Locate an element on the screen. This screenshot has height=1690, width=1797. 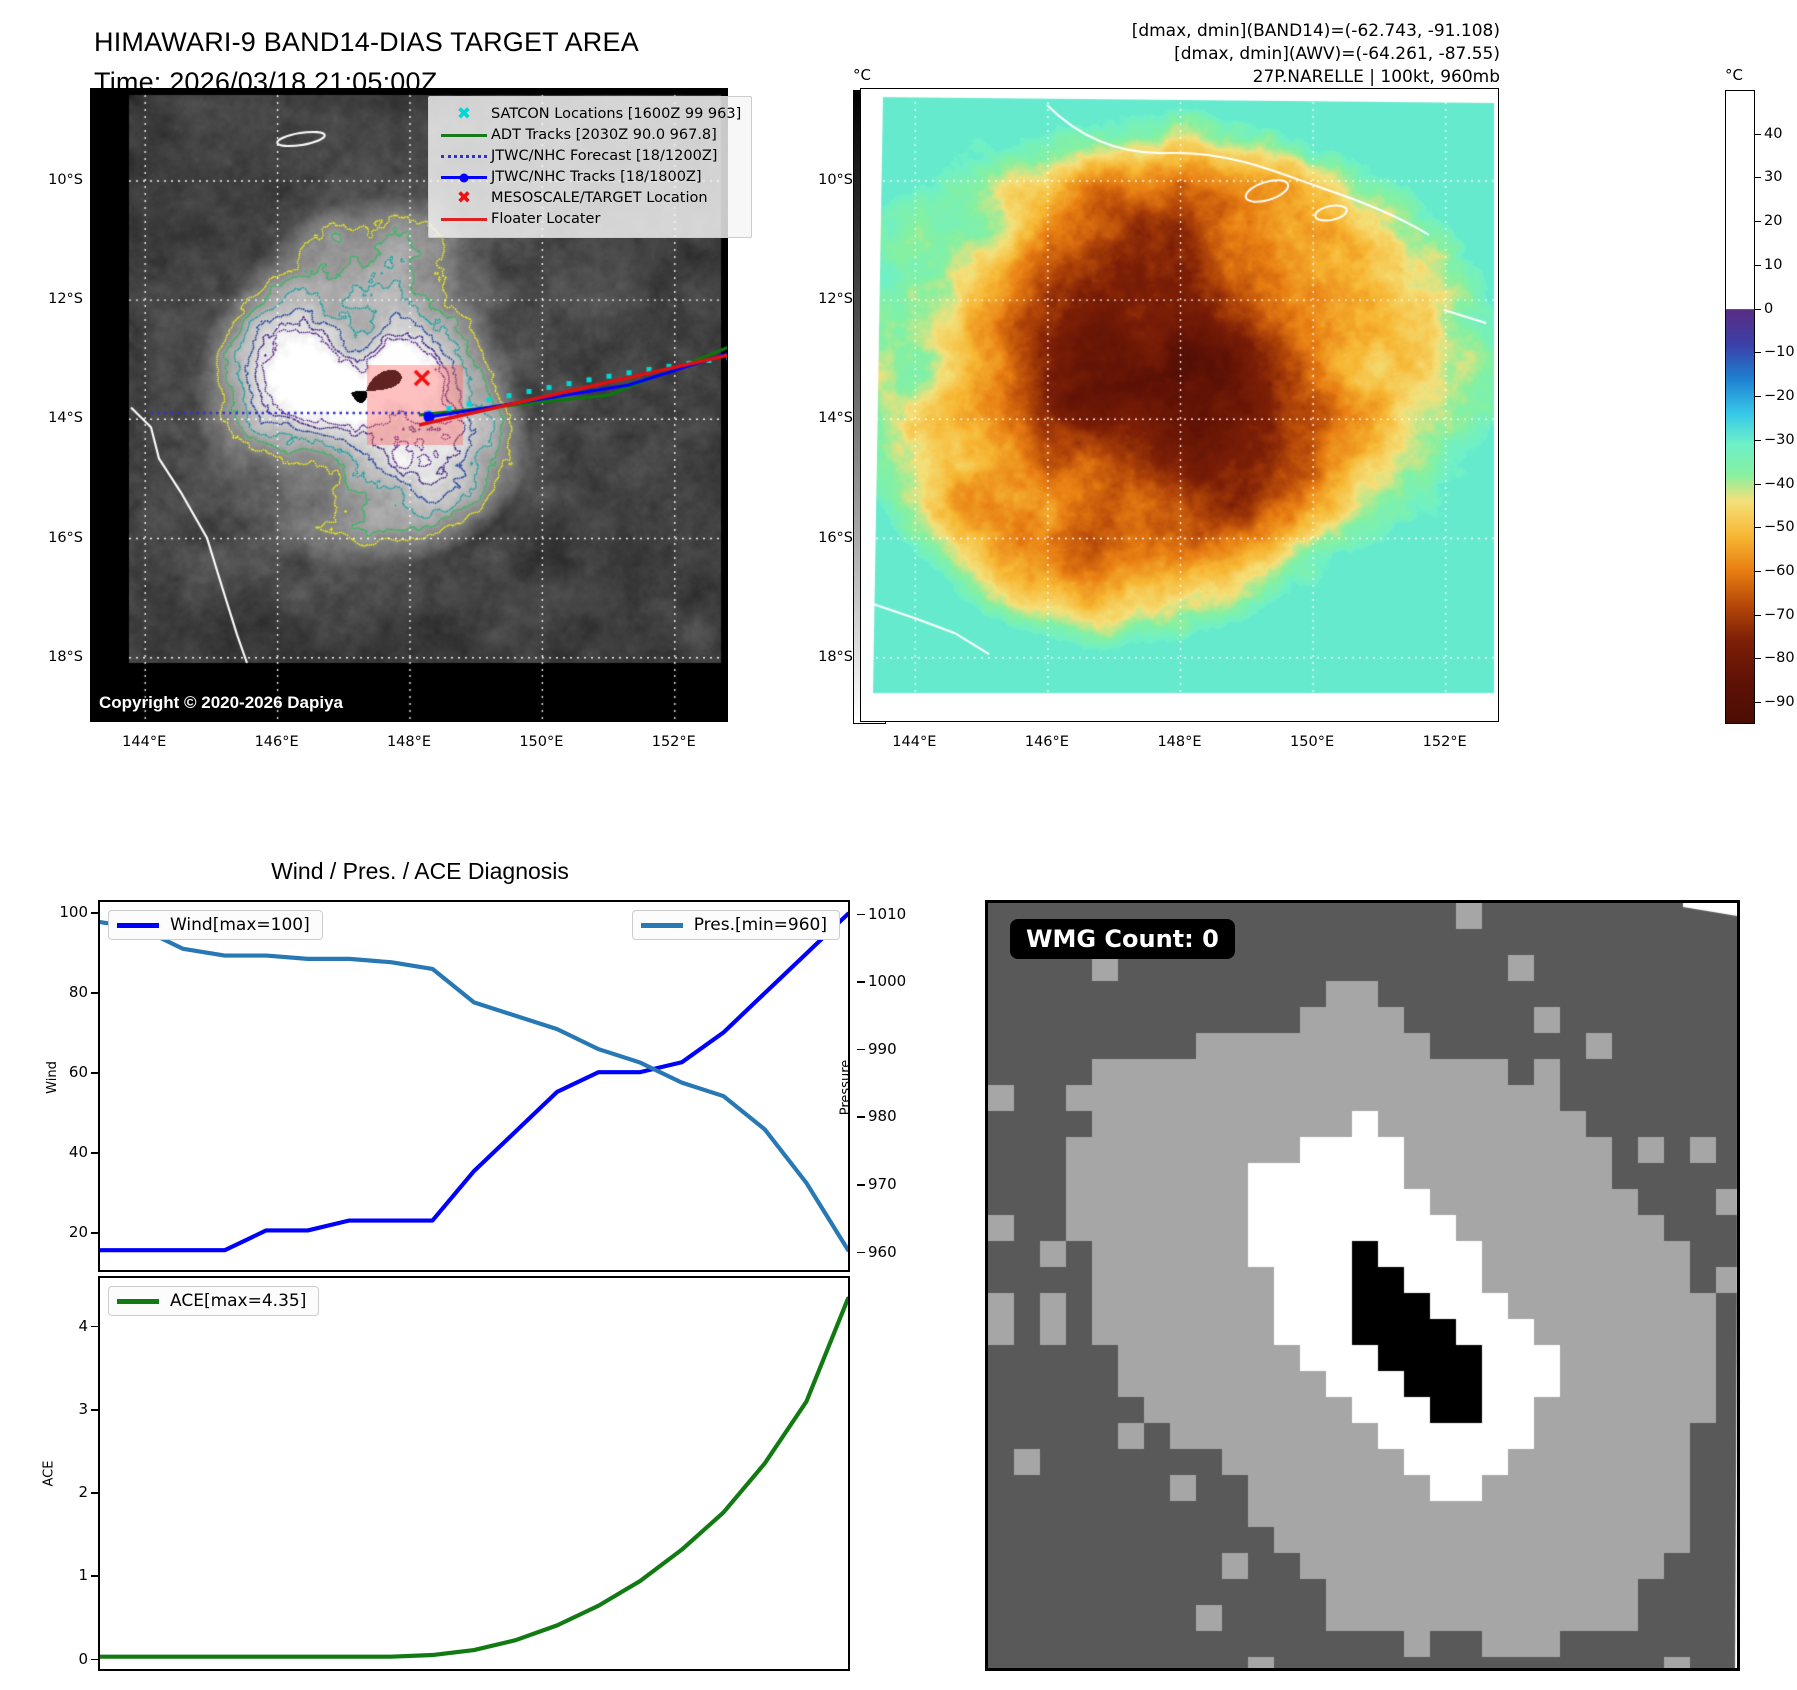
legend-label: ADT Tracks [2030Z 90.0 967.8] is located at coordinates (604, 135).